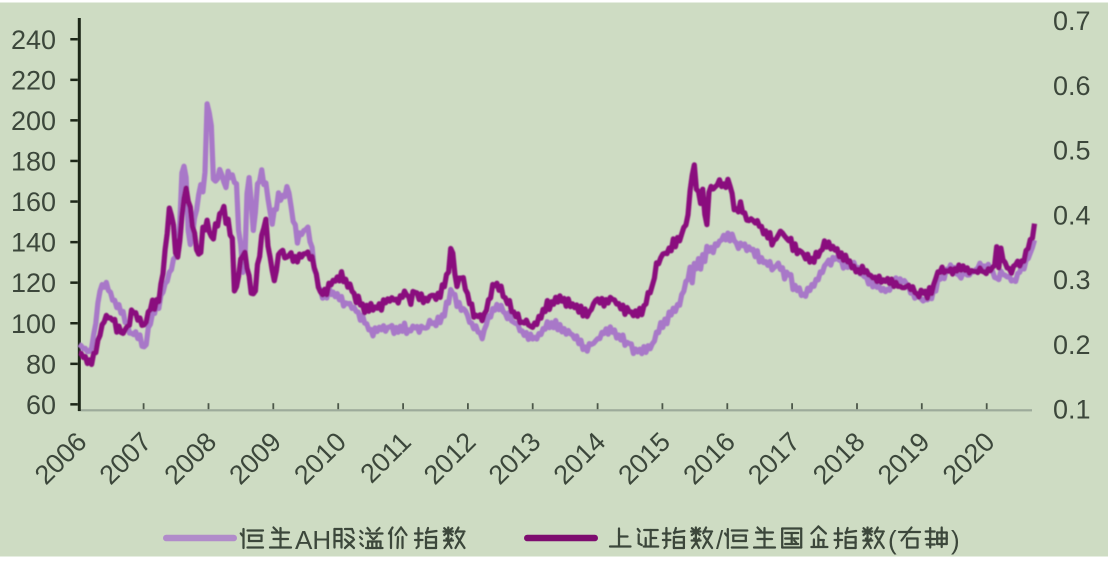 The height and width of the screenshot is (567, 1108). I want to click on svg-text: 0.1, so click(1072, 410).